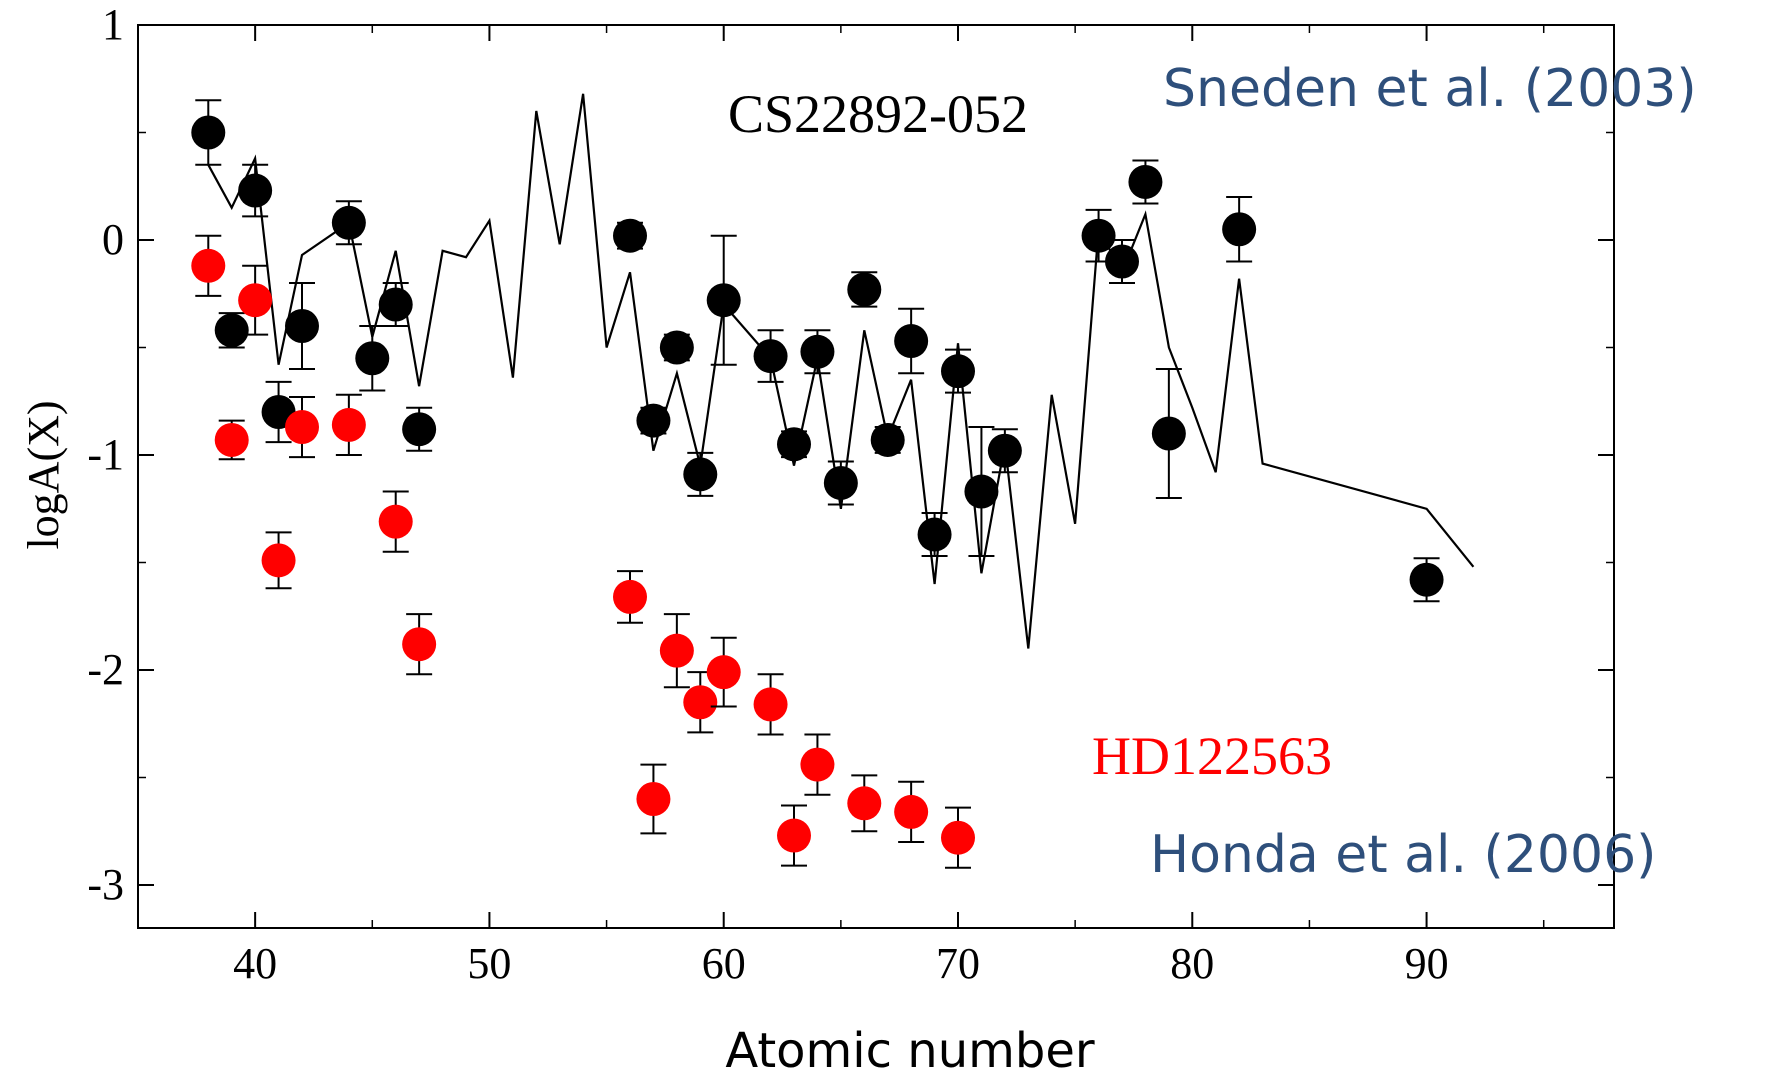  What do you see at coordinates (958, 963) in the screenshot?
I see `x-tick-label: 70` at bounding box center [958, 963].